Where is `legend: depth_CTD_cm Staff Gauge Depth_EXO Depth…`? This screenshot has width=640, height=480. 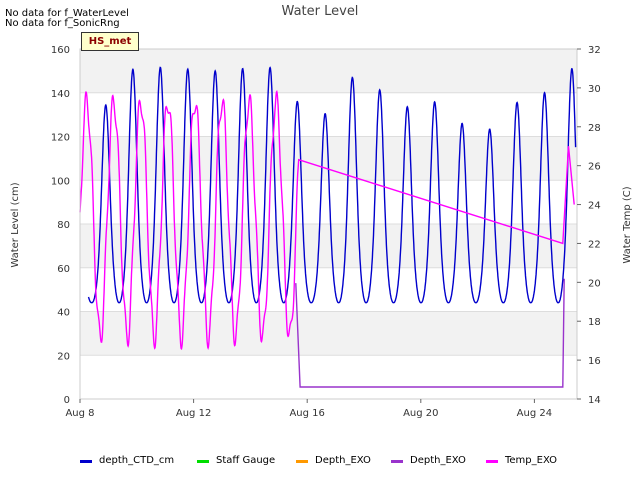
legend: depth_CTD_cm Staff Gauge Depth_EXO Depth… is located at coordinates (320, 461).